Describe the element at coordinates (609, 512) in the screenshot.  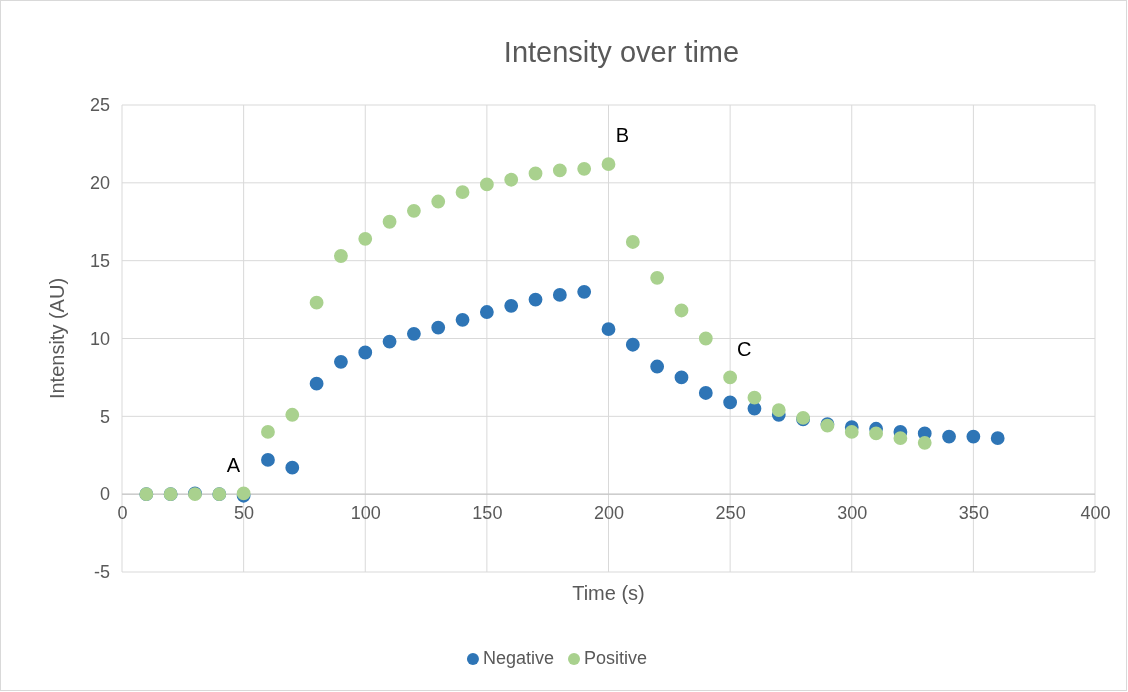
I see `x-tick-label: 200` at that location.